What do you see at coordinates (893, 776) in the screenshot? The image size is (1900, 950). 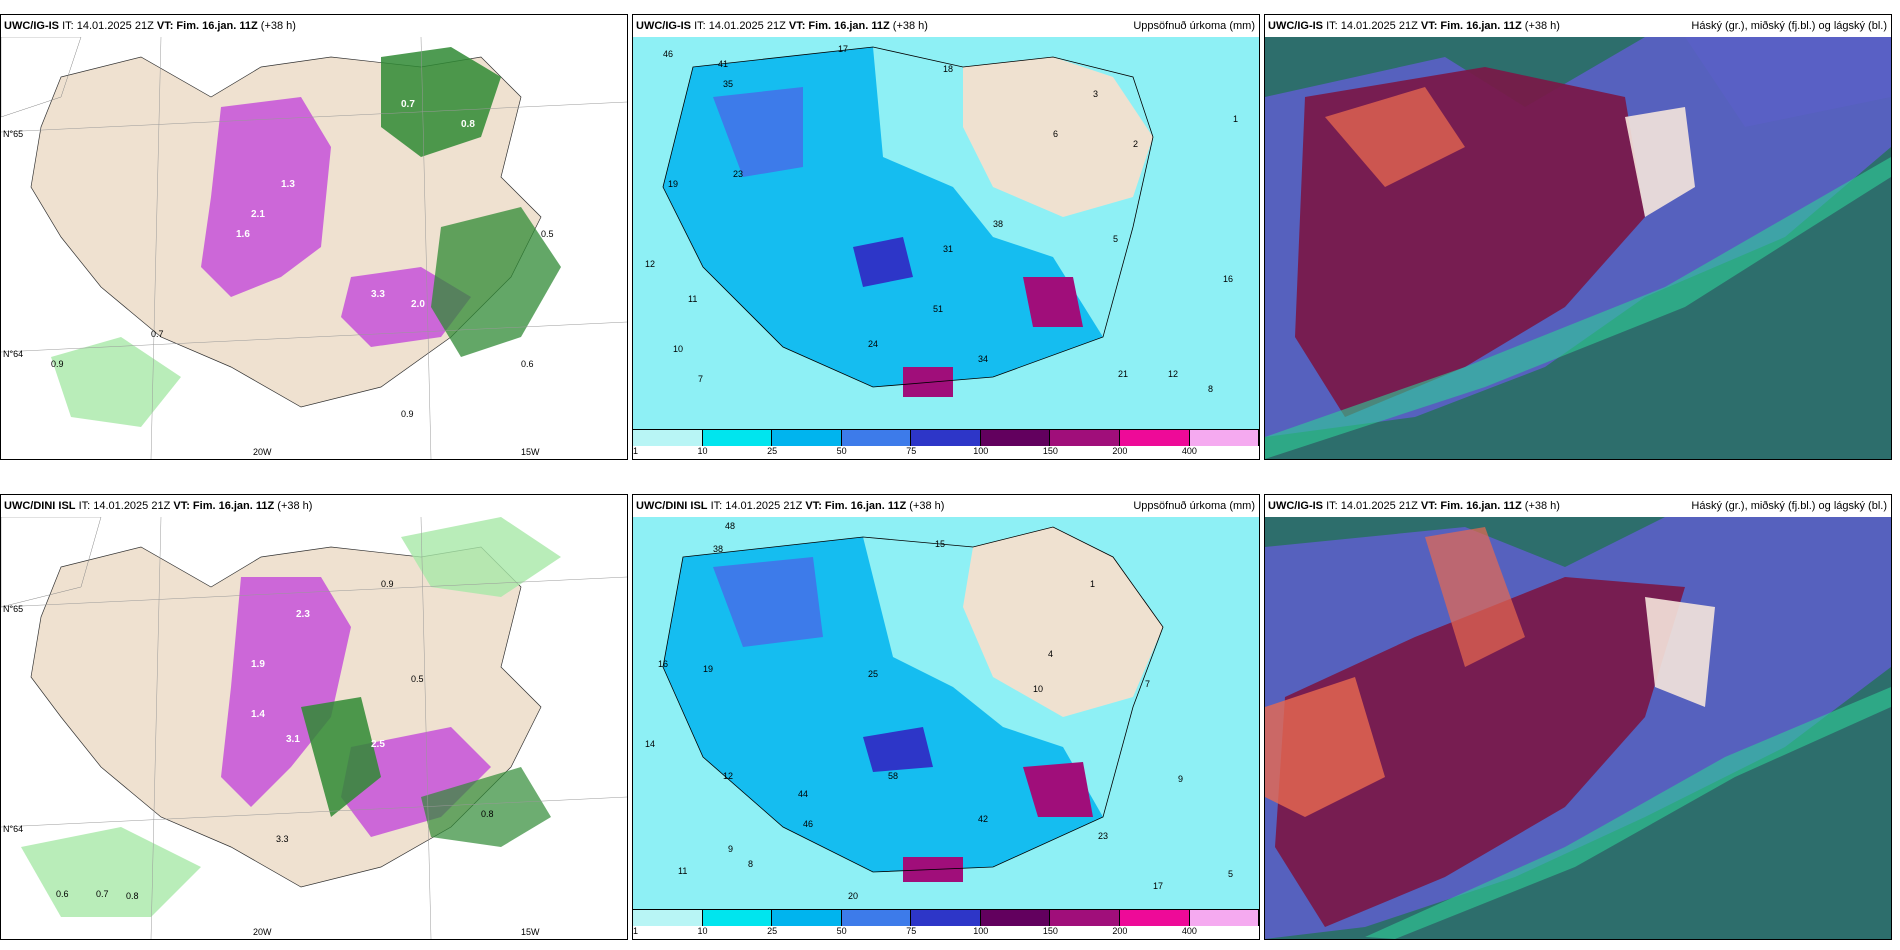 I see `value-label: 58` at bounding box center [893, 776].